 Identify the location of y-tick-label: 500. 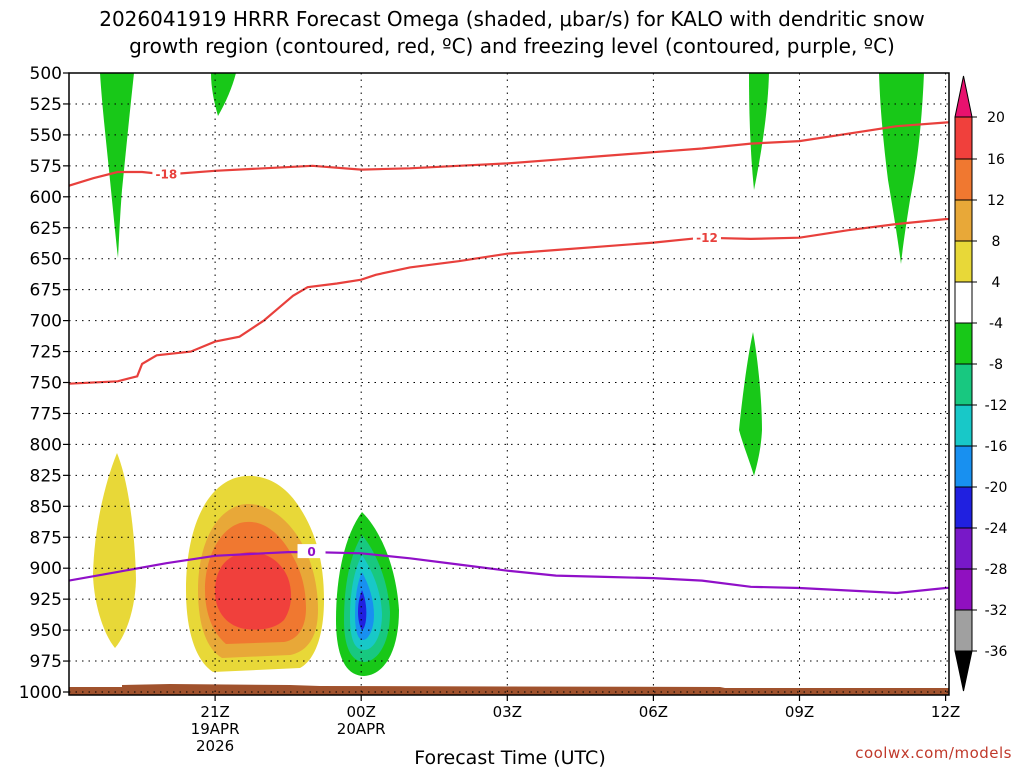
(46, 74).